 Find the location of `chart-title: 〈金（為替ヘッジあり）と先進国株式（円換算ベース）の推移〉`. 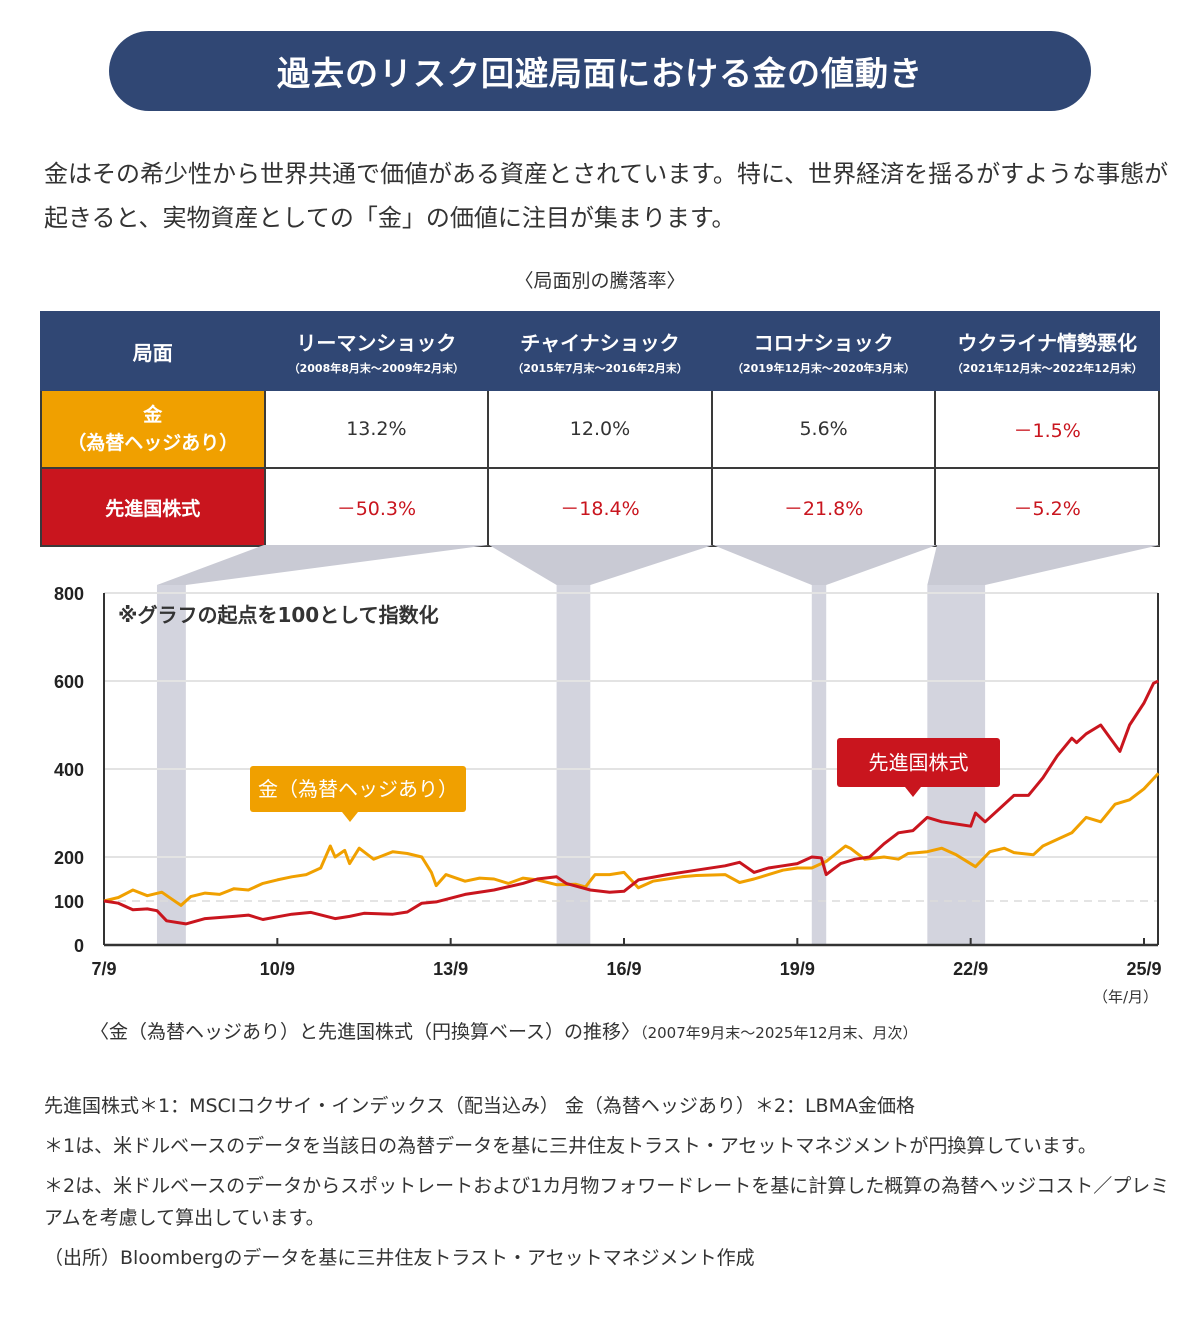

chart-title: 〈金（為替ヘッジあり）と先進国株式（円換算ベース）の推移〉 is located at coordinates (365, 1032).